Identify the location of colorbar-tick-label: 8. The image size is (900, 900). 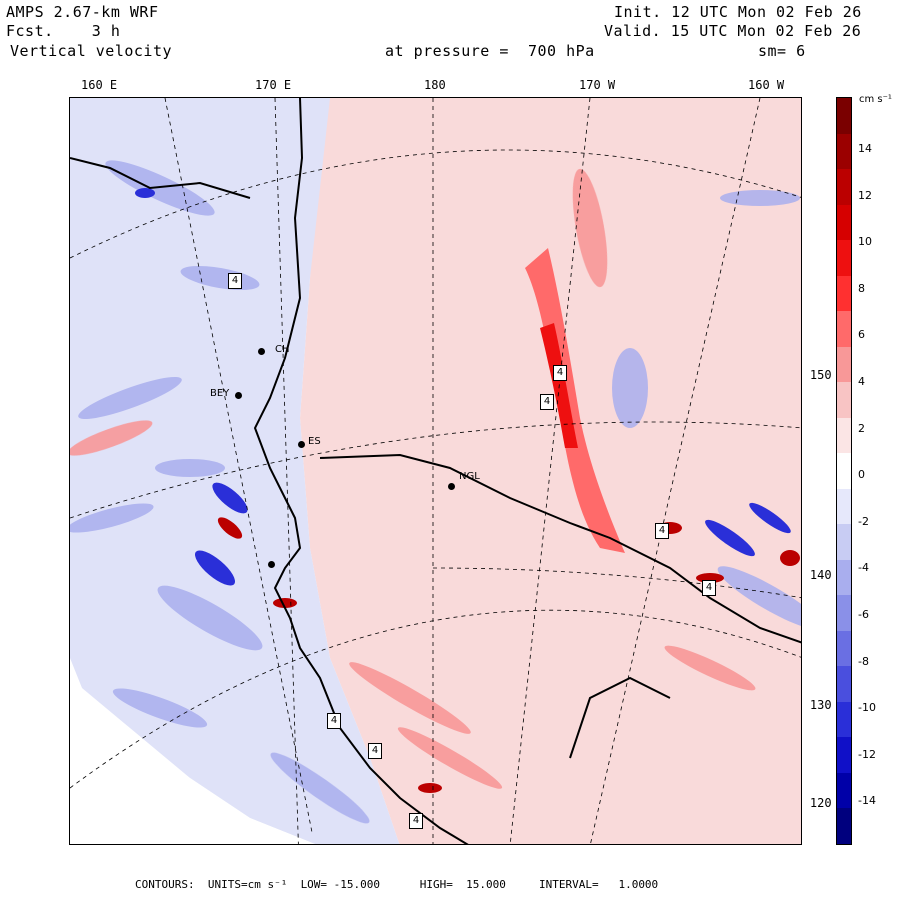
(861, 288).